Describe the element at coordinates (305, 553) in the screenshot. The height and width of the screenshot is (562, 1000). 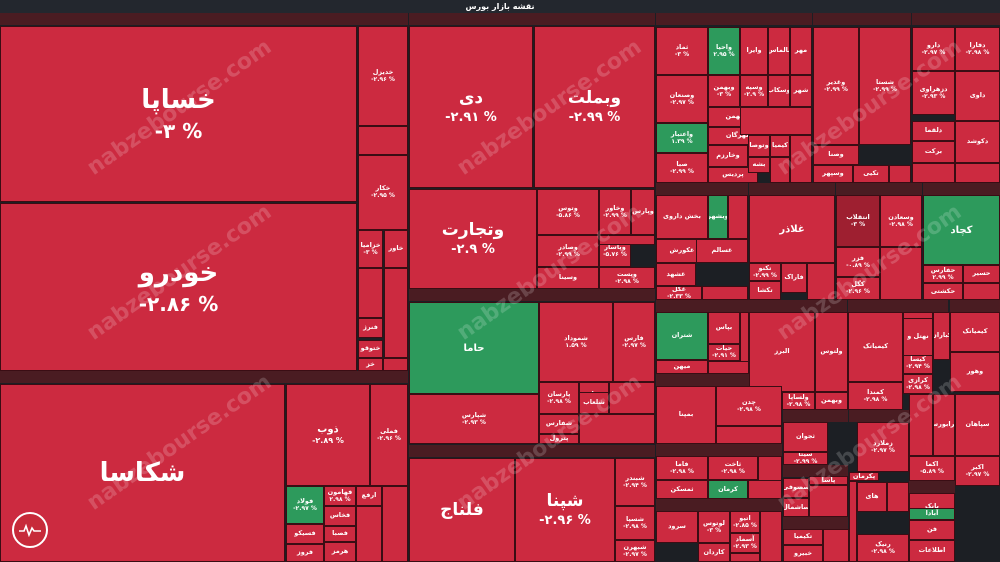
I see `stock-tile: فروز` at that location.